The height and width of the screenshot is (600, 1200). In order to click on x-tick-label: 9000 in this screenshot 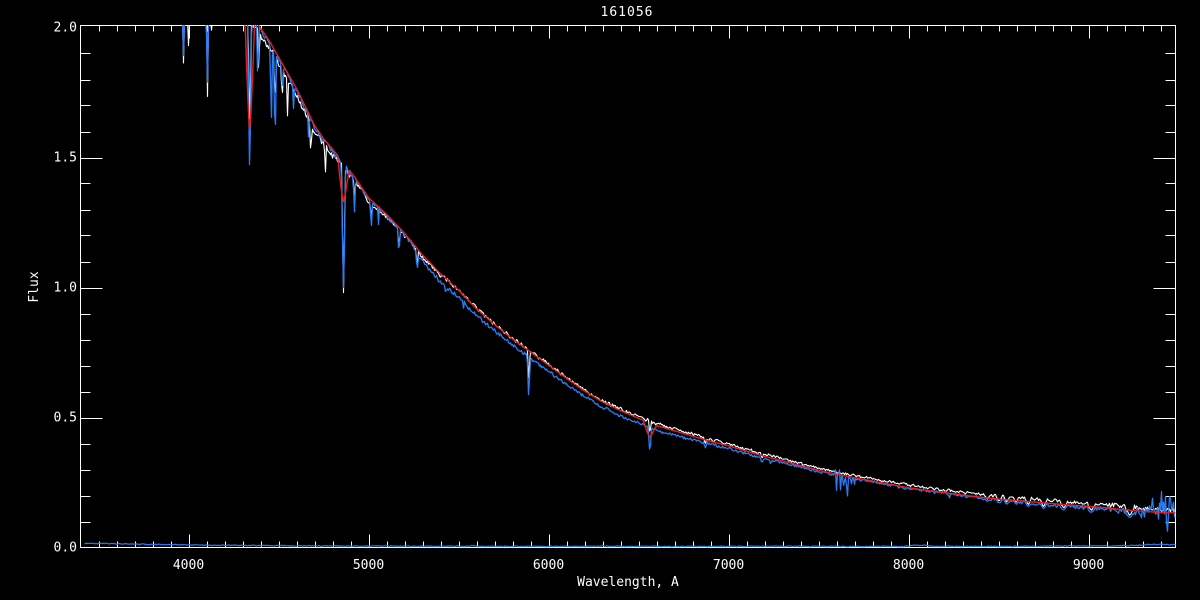, I will do `click(1088, 565)`.